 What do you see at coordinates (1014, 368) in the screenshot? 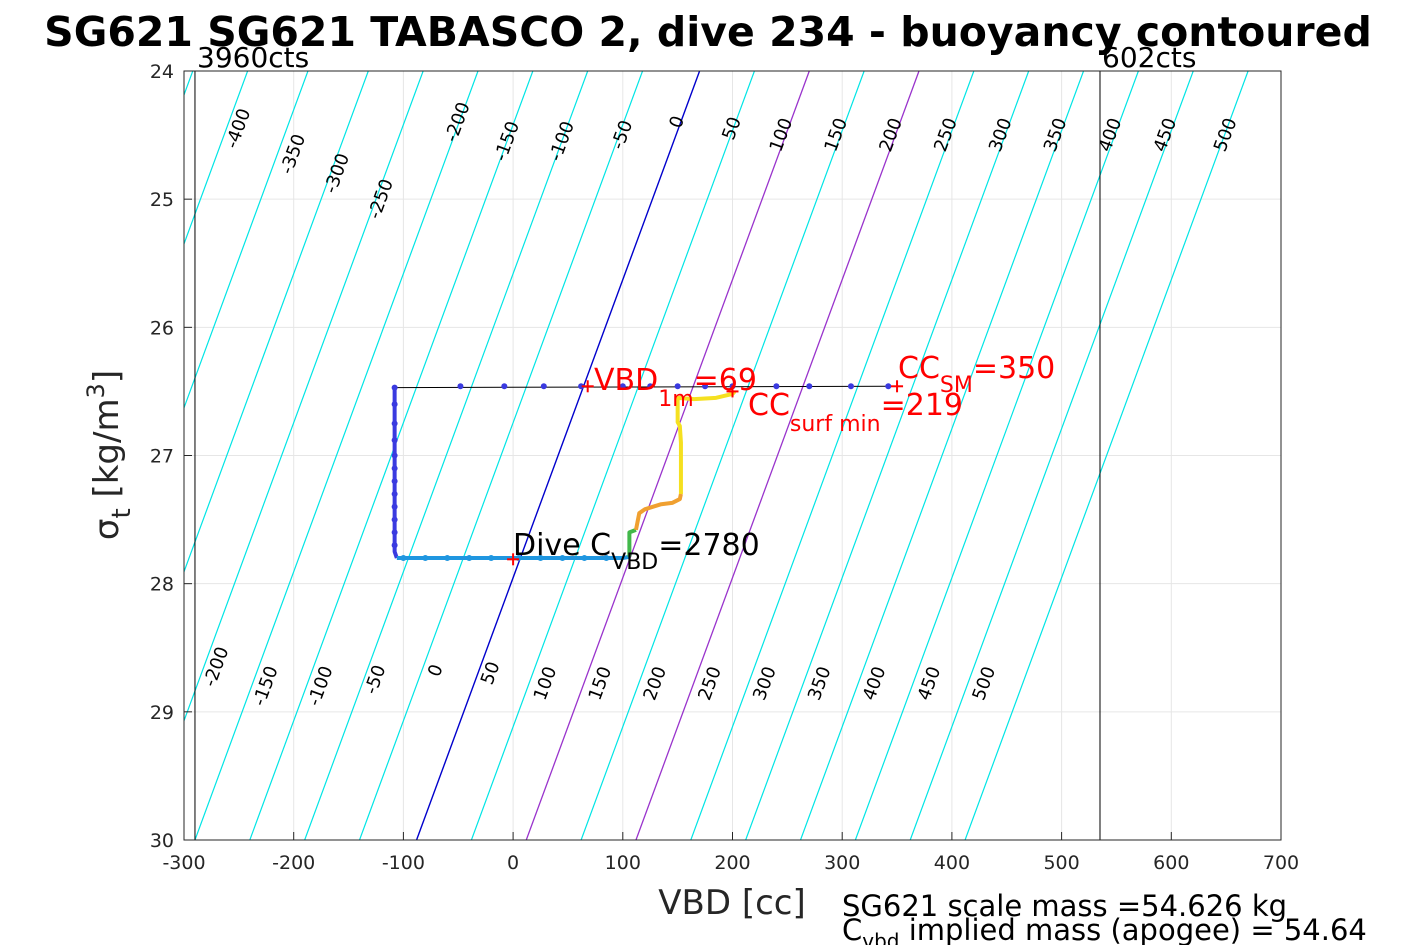
I see `ccsm-value: =350` at bounding box center [1014, 368].